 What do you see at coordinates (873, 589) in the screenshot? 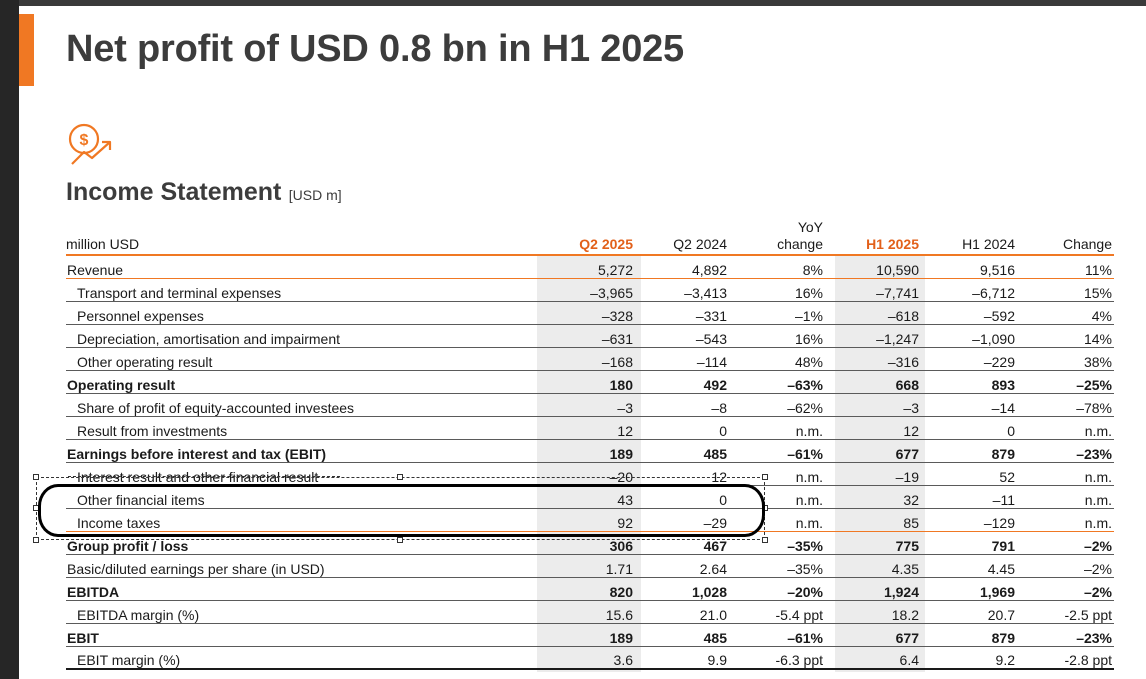
I see `cell-h1-2025: 1,924` at bounding box center [873, 589].